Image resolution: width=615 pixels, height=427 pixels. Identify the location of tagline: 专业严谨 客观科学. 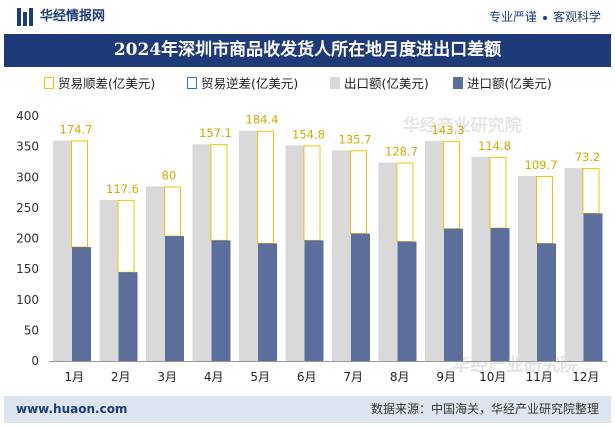
(545, 17).